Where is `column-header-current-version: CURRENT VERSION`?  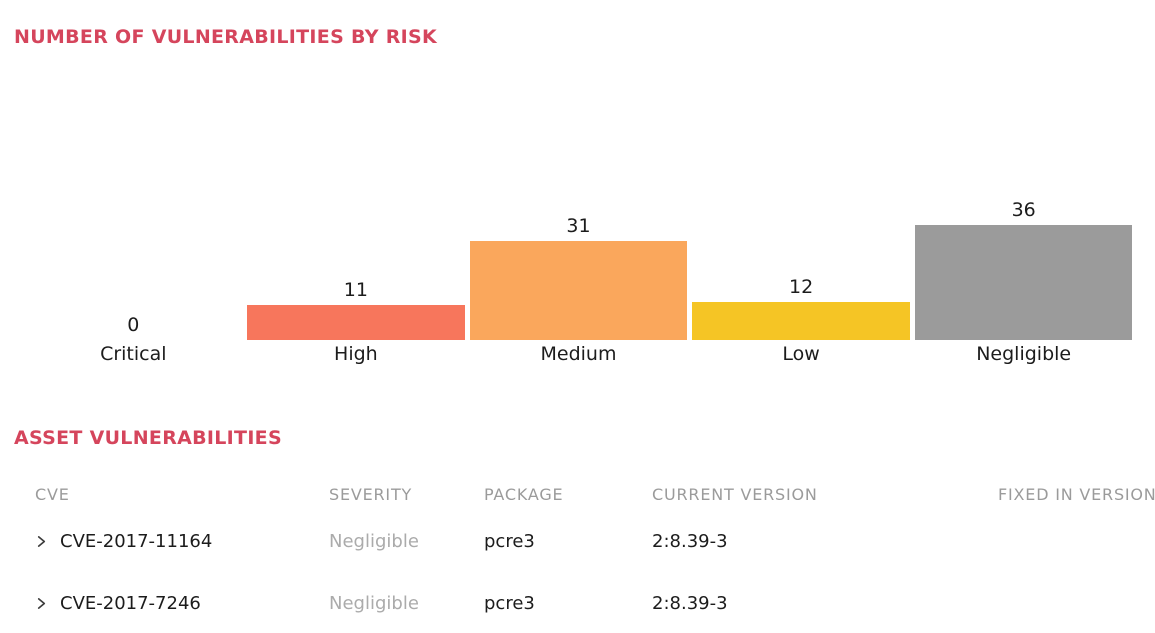 column-header-current-version: CURRENT VERSION is located at coordinates (735, 494).